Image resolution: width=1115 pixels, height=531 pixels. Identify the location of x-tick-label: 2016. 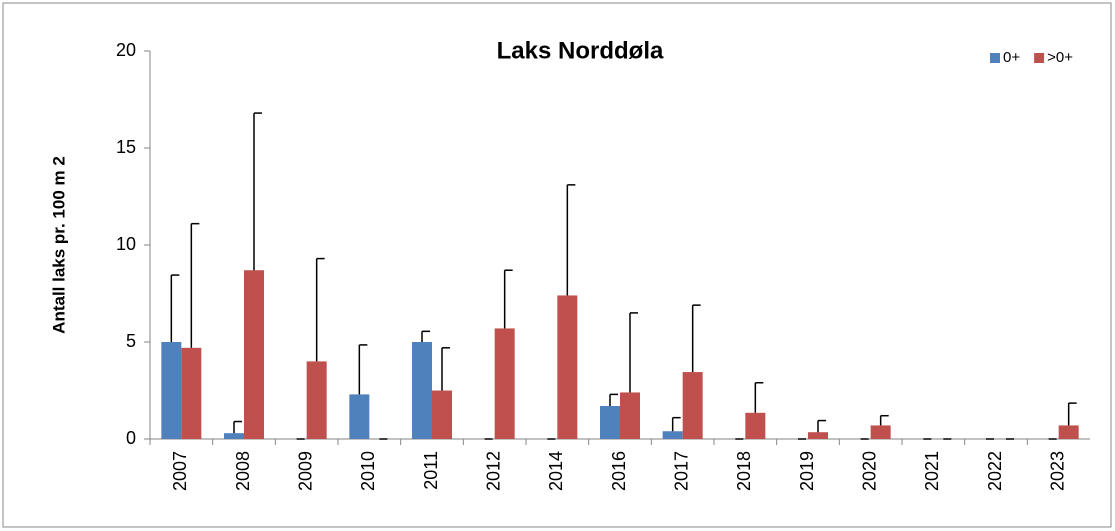
(619, 471).